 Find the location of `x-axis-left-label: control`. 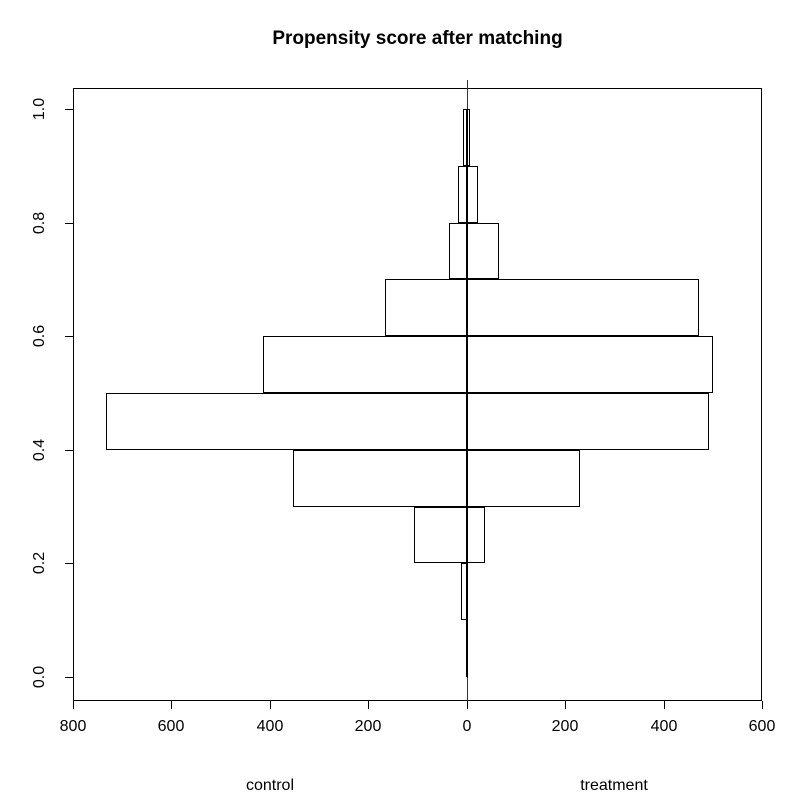

x-axis-left-label: control is located at coordinates (270, 785).